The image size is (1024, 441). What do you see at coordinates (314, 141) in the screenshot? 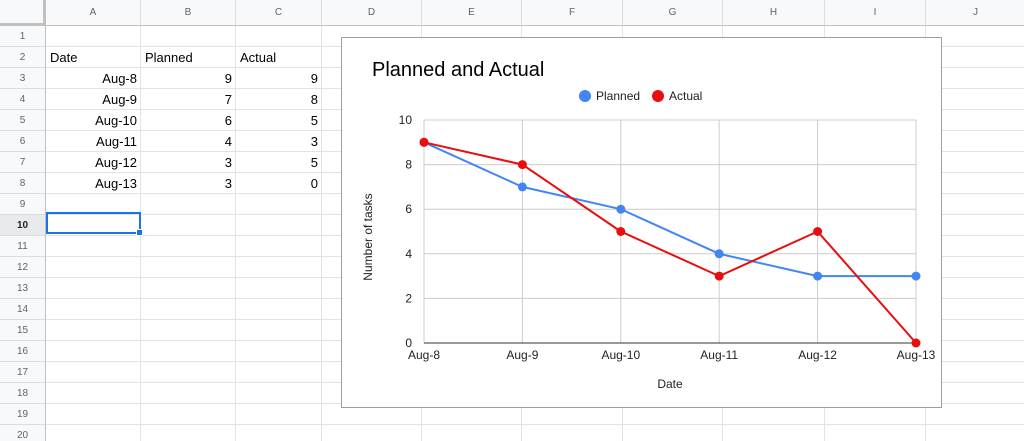
I see `cell-c6: 3` at bounding box center [314, 141].